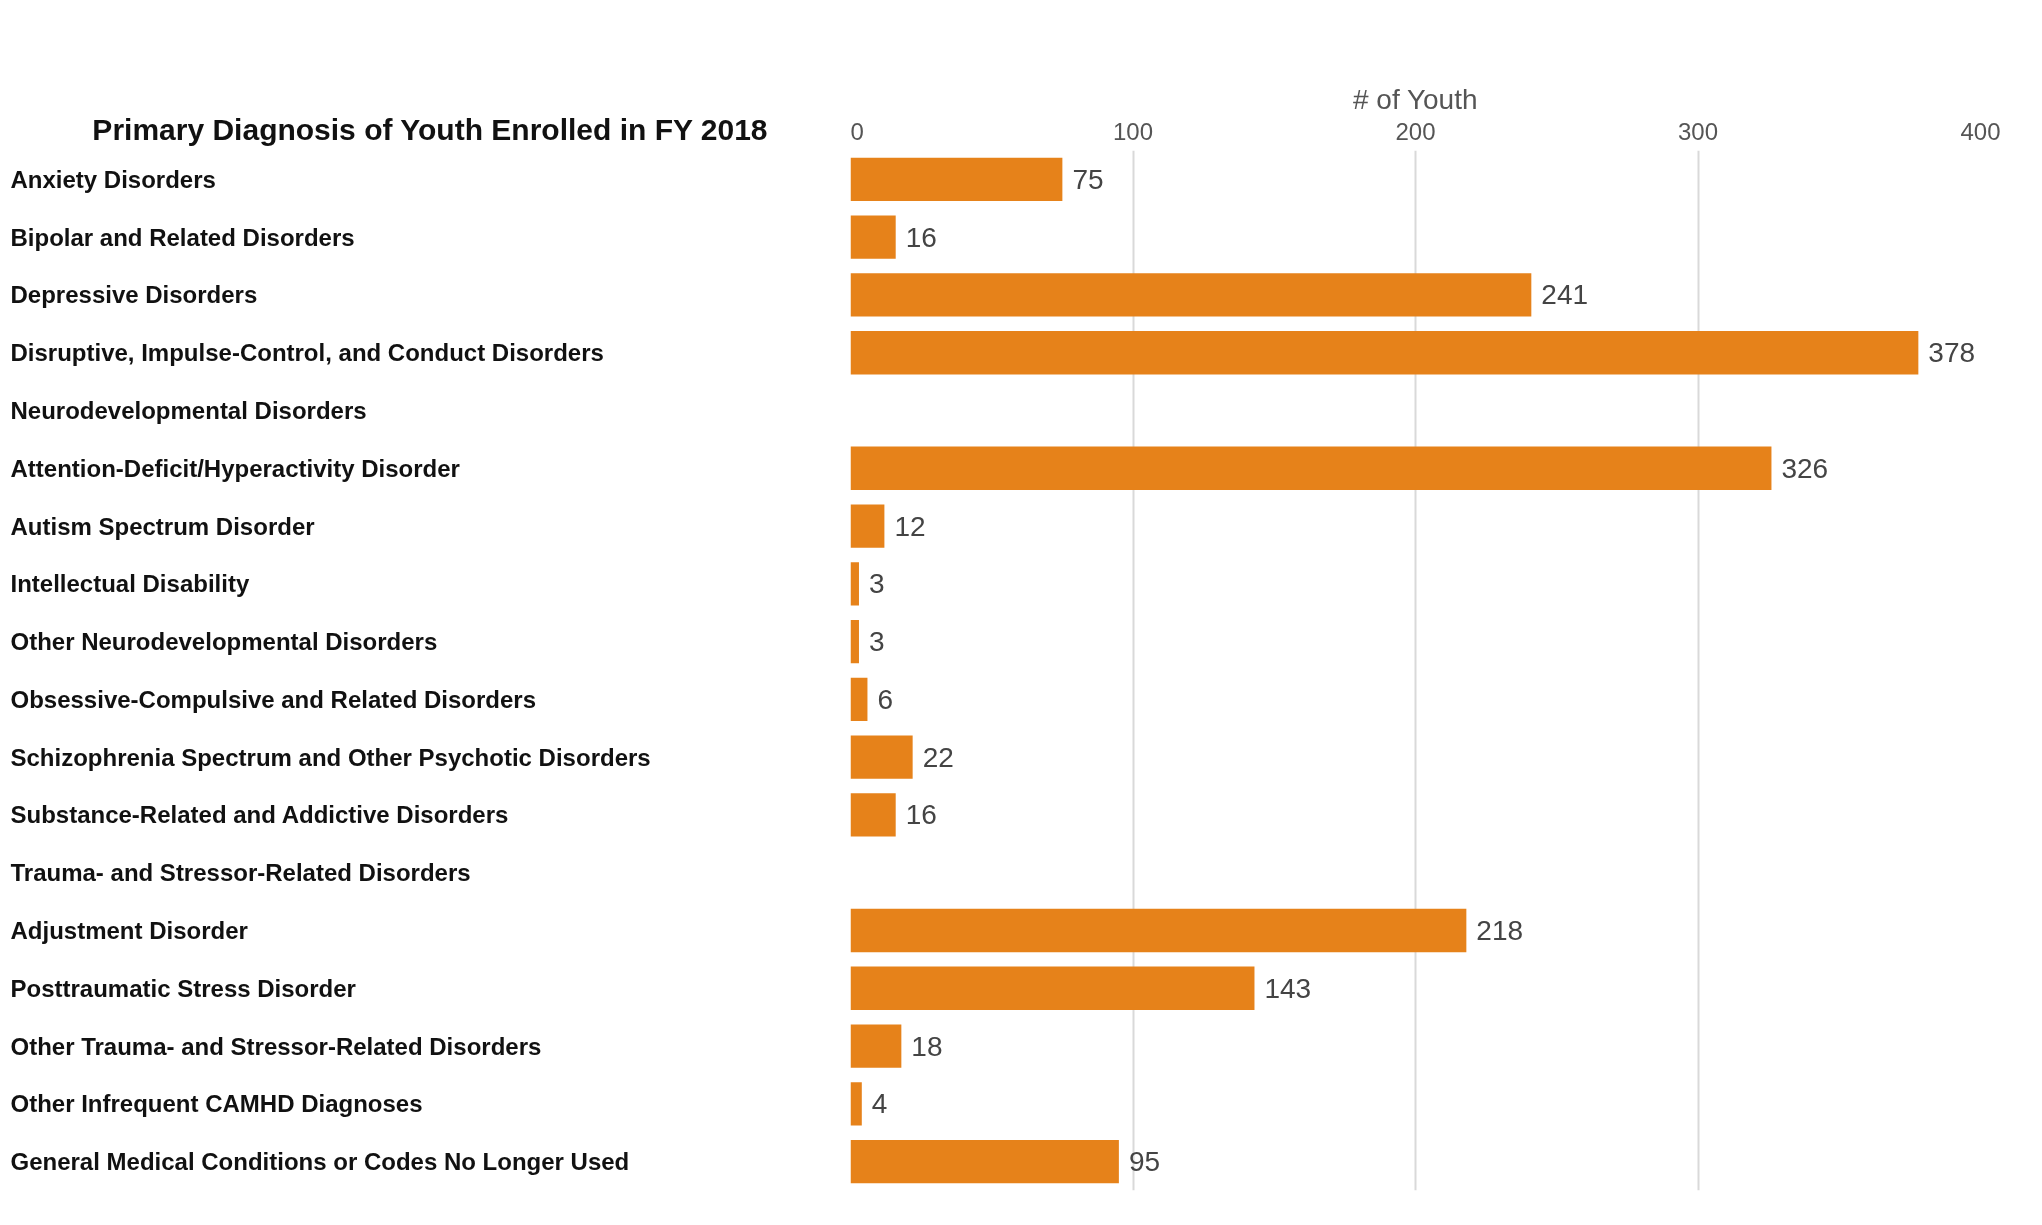  Describe the element at coordinates (1288, 988) in the screenshot. I see `data-label: 143` at that location.